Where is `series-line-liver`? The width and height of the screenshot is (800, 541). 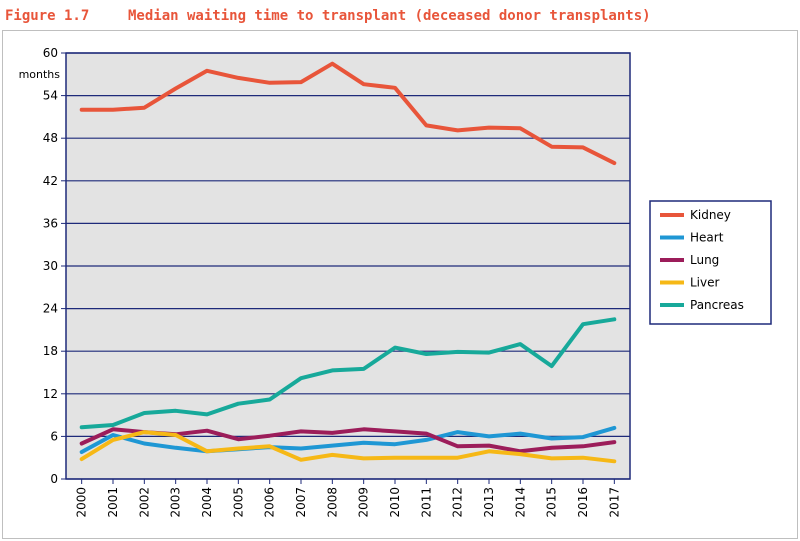 series-line-liver is located at coordinates (348, 447).